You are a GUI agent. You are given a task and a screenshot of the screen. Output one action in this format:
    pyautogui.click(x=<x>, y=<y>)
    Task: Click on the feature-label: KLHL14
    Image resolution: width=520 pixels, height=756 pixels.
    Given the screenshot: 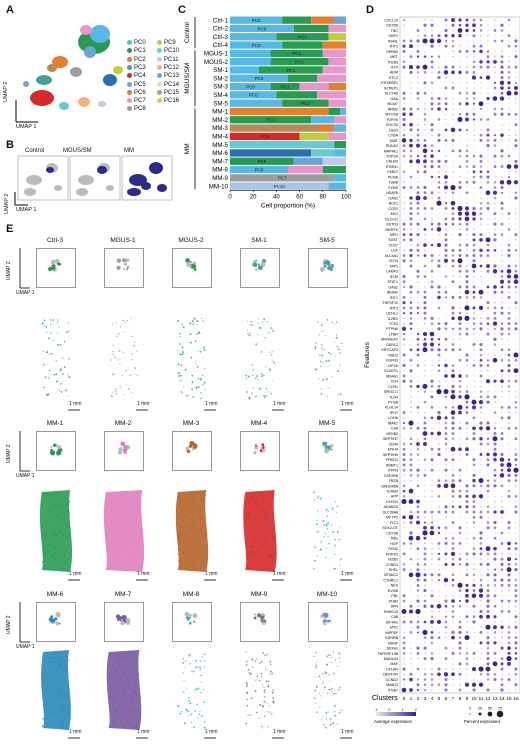 What is the action you would take?
    pyautogui.click(x=391, y=408)
    